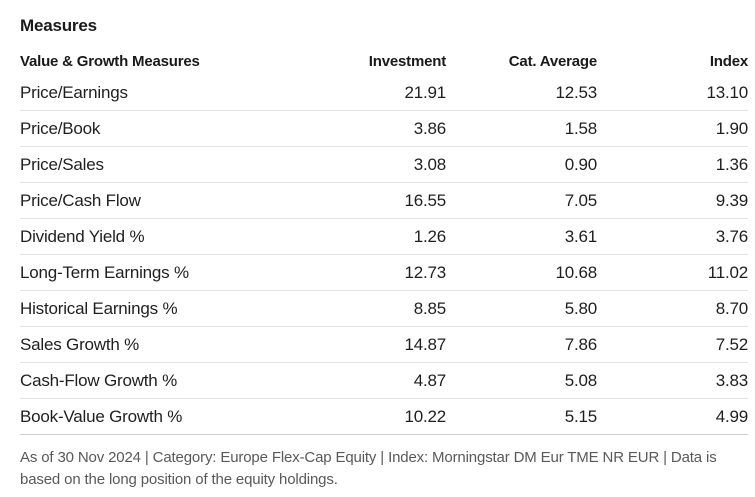  I want to click on cell-index: 8.70, so click(672, 308).